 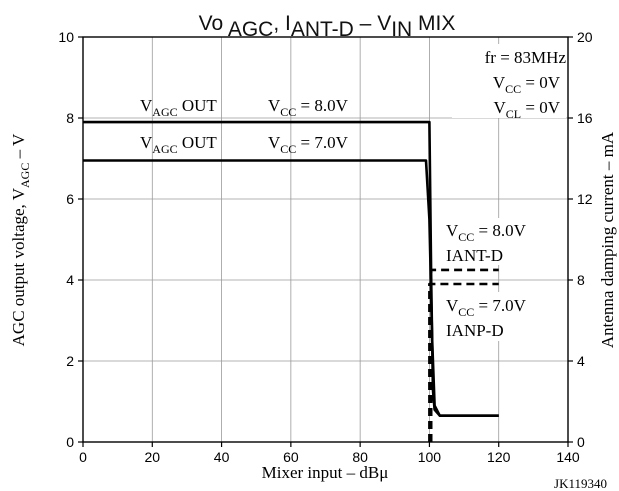 What do you see at coordinates (308, 144) in the screenshot?
I see `label-vcc-7v: VCC = 7.0V` at bounding box center [308, 144].